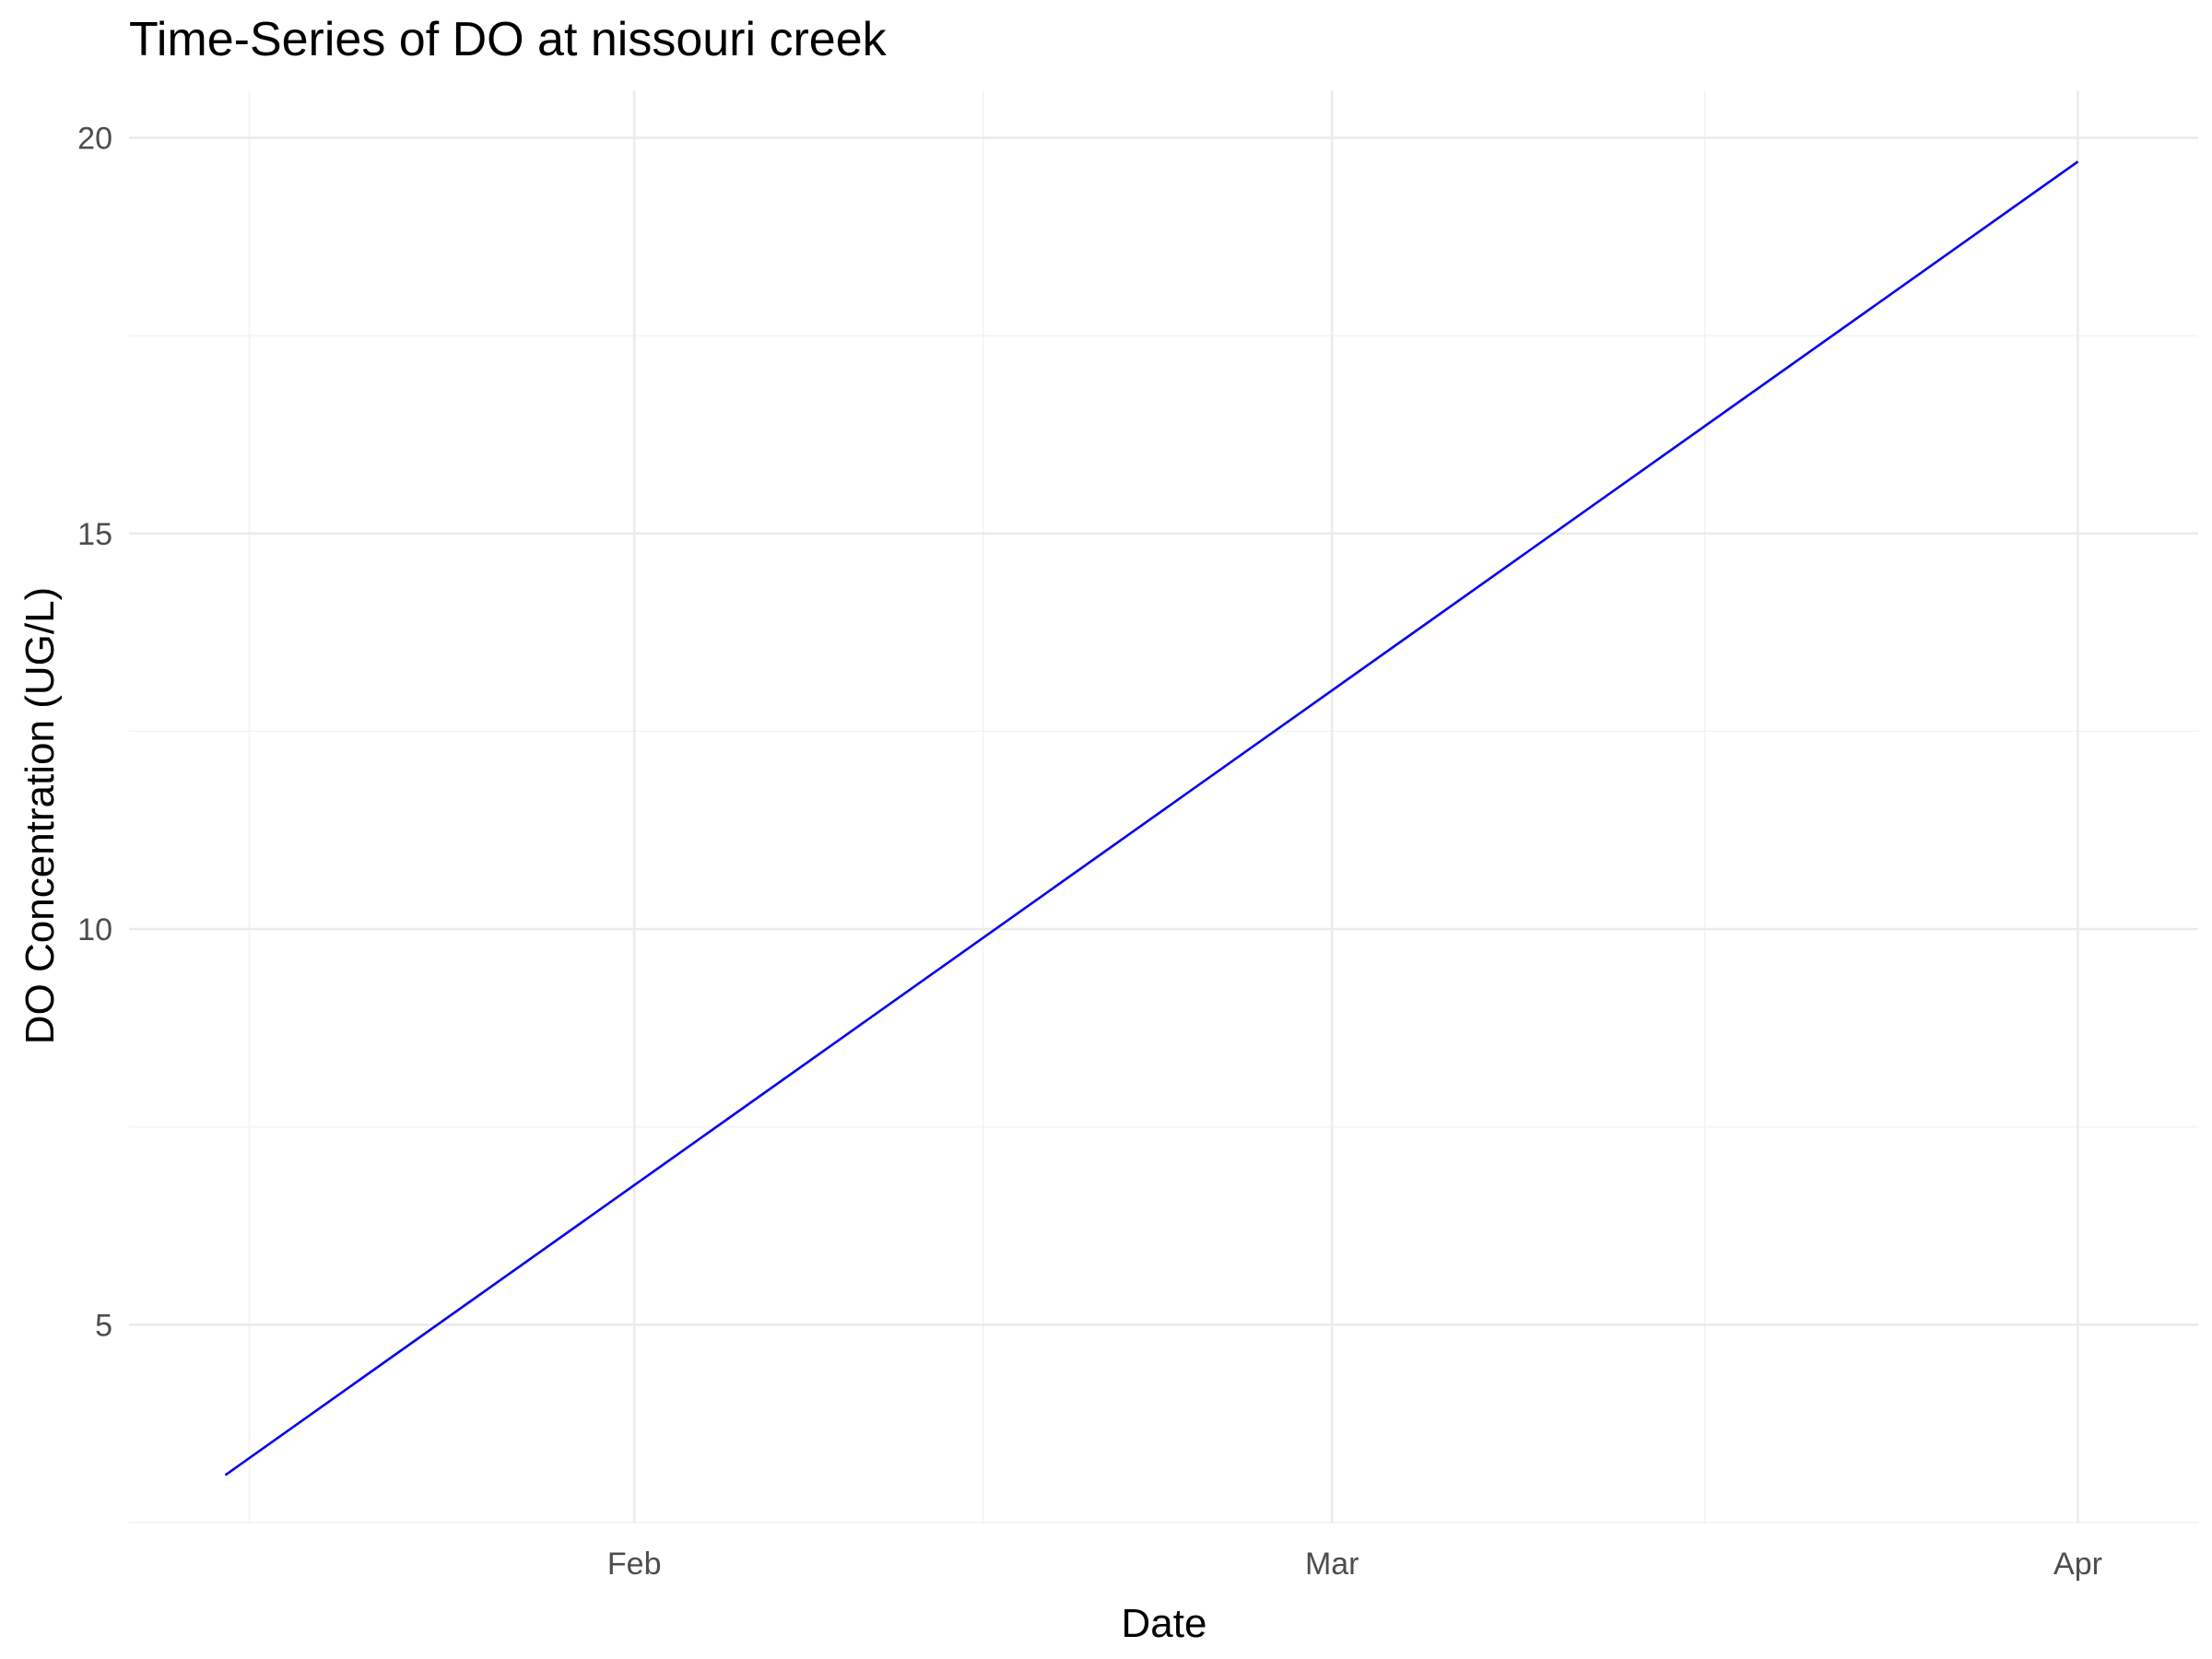 Image resolution: width=2212 pixels, height=1659 pixels. Describe the element at coordinates (1164, 1623) in the screenshot. I see `x-axis-title: Date` at that location.